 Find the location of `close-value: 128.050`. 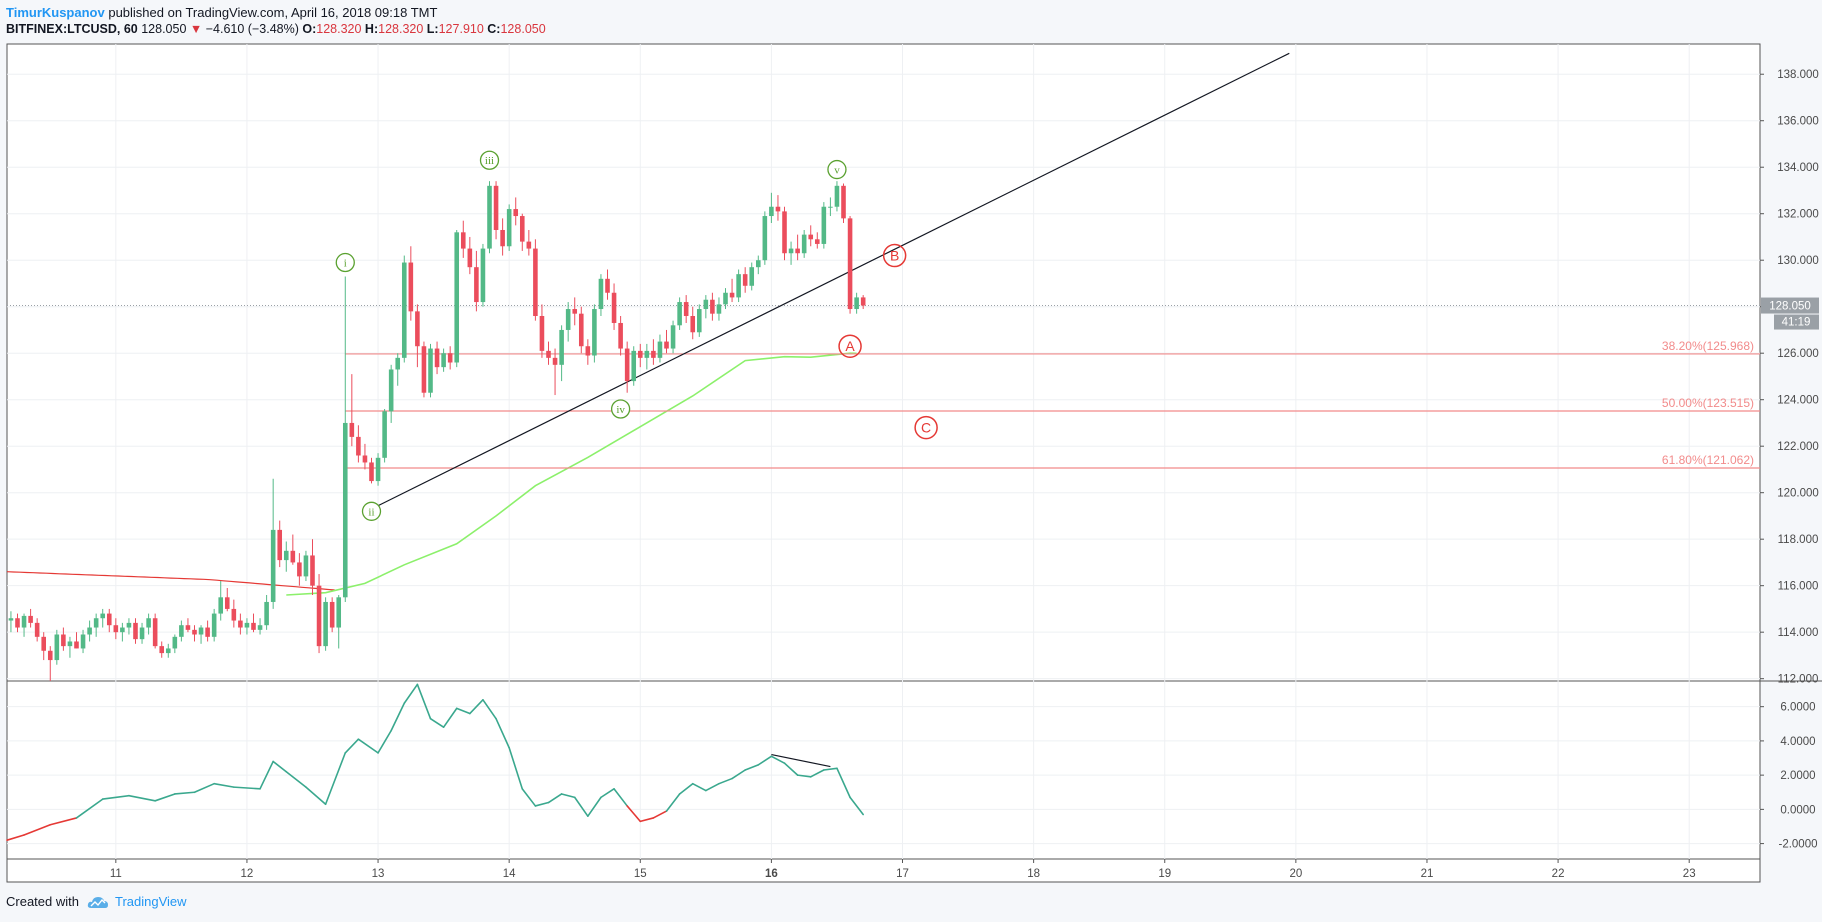

close-value: 128.050 is located at coordinates (523, 29).